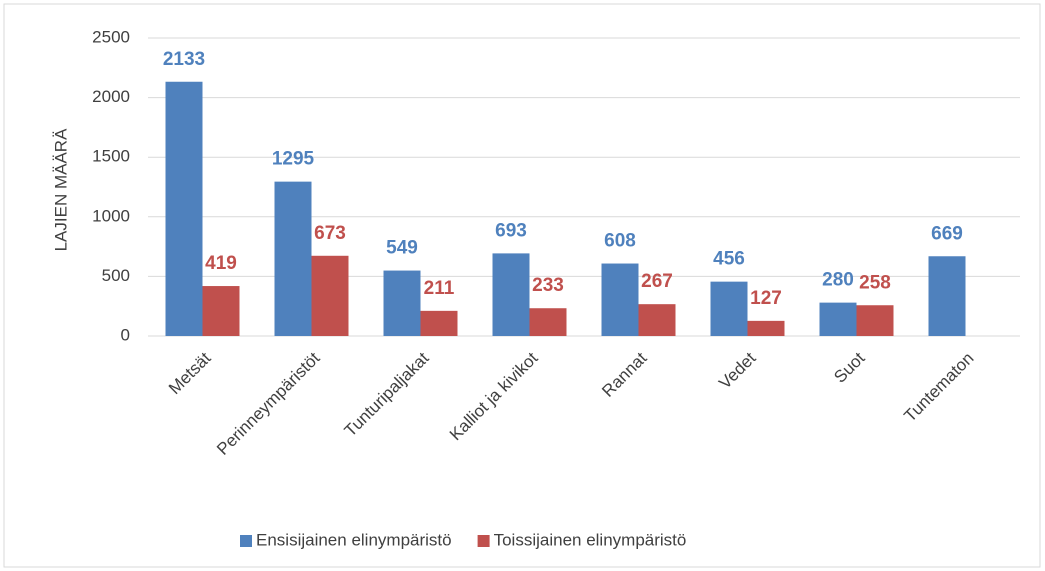  What do you see at coordinates (111, 215) in the screenshot?
I see `y-tick-label: 1000` at bounding box center [111, 215].